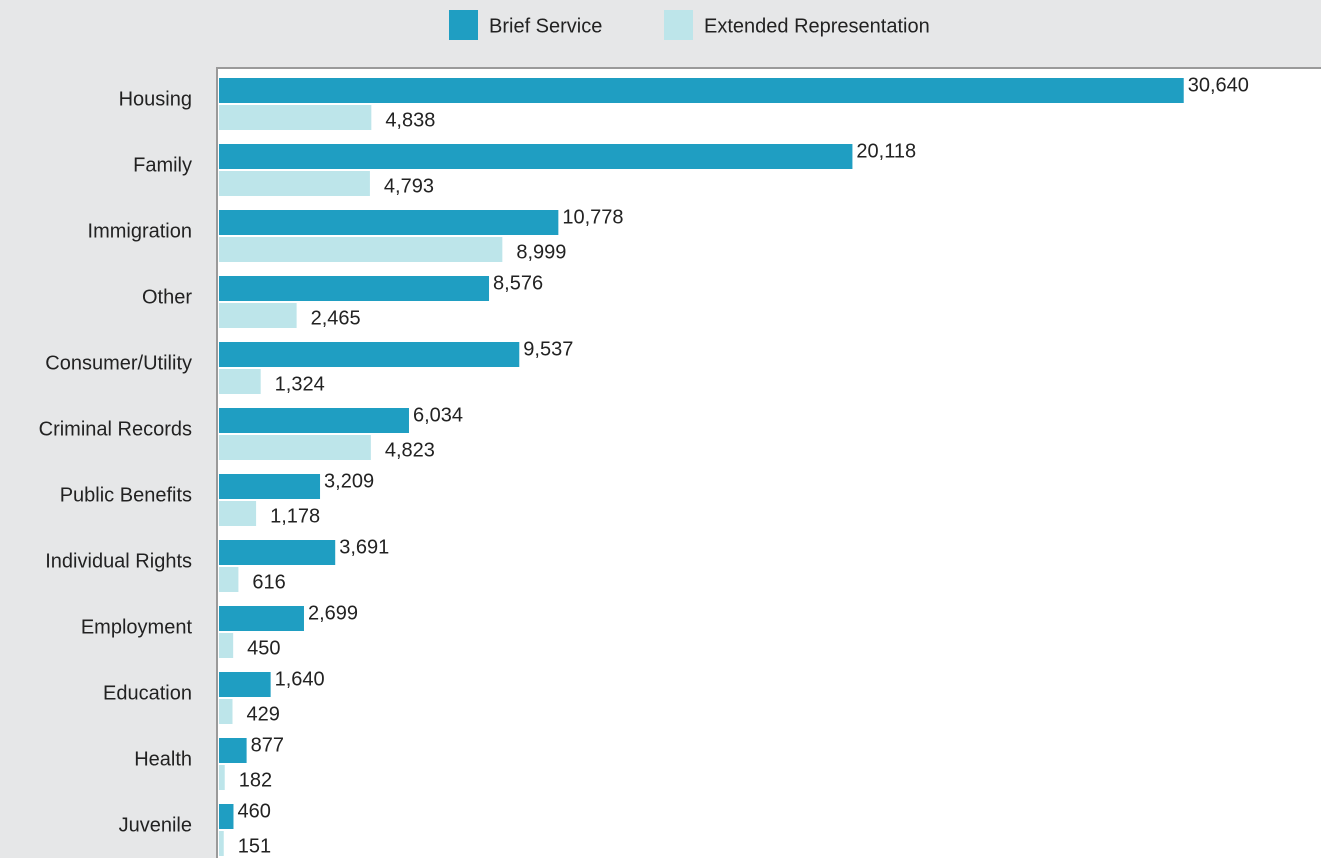 The width and height of the screenshot is (1321, 858). What do you see at coordinates (163, 759) in the screenshot?
I see `y-tick-label: Health` at bounding box center [163, 759].